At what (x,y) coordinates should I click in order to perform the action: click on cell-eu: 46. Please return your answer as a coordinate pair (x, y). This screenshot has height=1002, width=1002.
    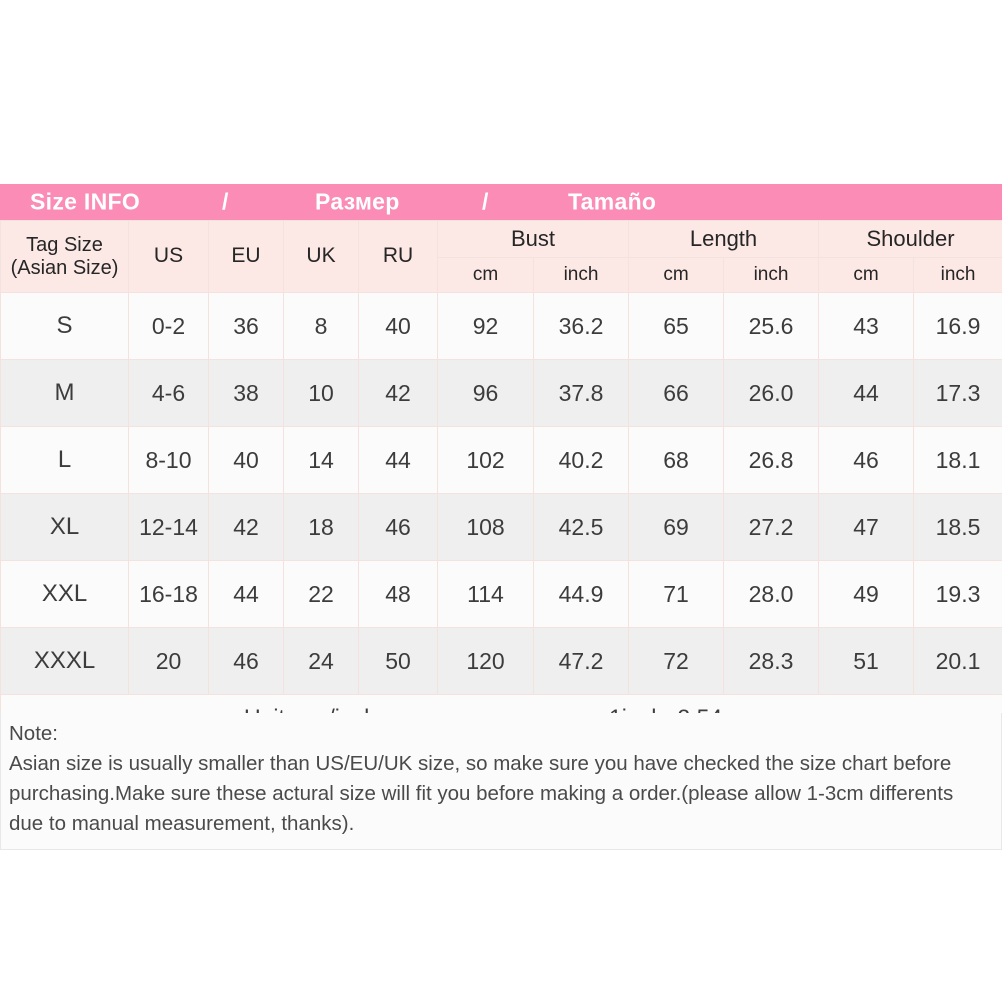
    Looking at the image, I should click on (246, 661).